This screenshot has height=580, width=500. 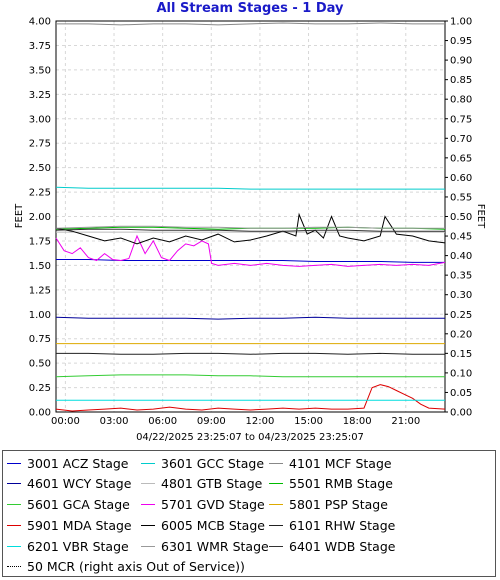 I want to click on legend-item-psp: 5801 PSP Stage, so click(x=328, y=504).